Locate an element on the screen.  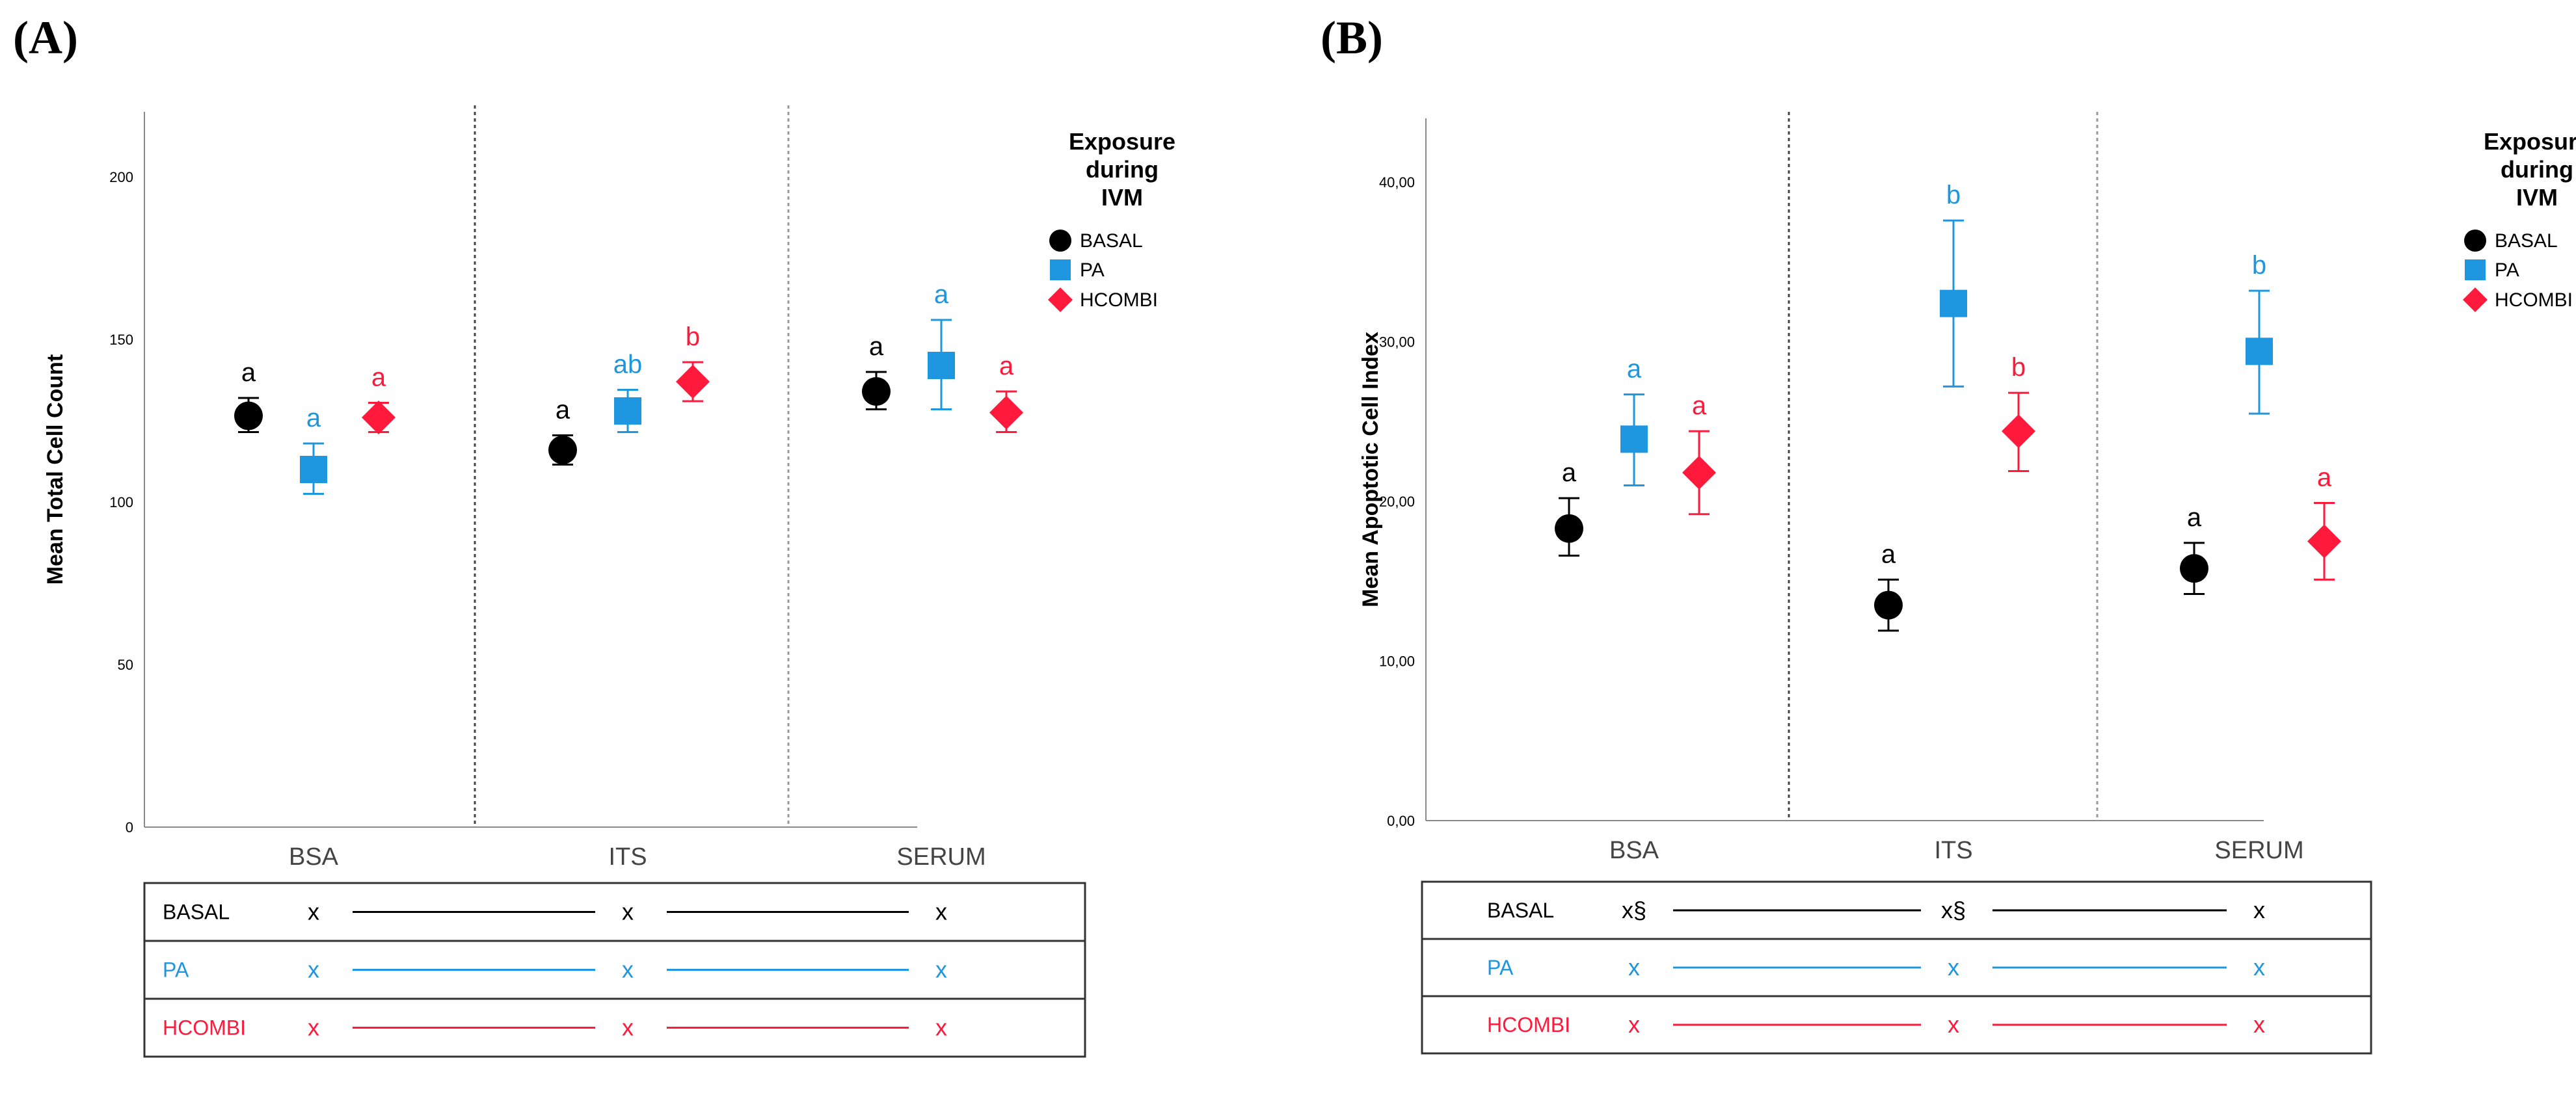
y-axis-title: Mean Total Cell Count is located at coordinates (55, 470).